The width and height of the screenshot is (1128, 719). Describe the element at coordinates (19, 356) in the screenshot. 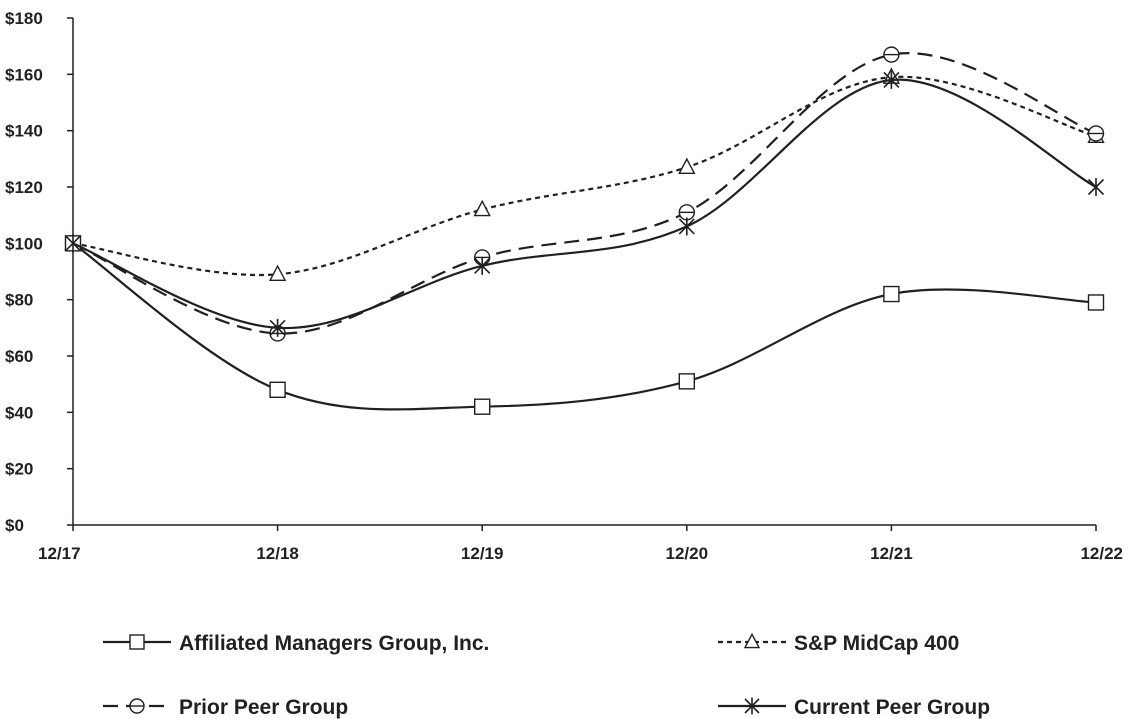

I see `y-tick-label: $60` at that location.